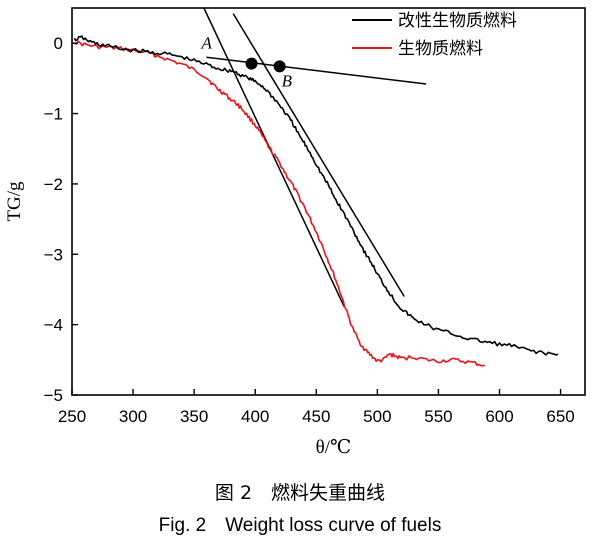 The height and width of the screenshot is (543, 600). What do you see at coordinates (279, 66) in the screenshot?
I see `marker-b` at bounding box center [279, 66].